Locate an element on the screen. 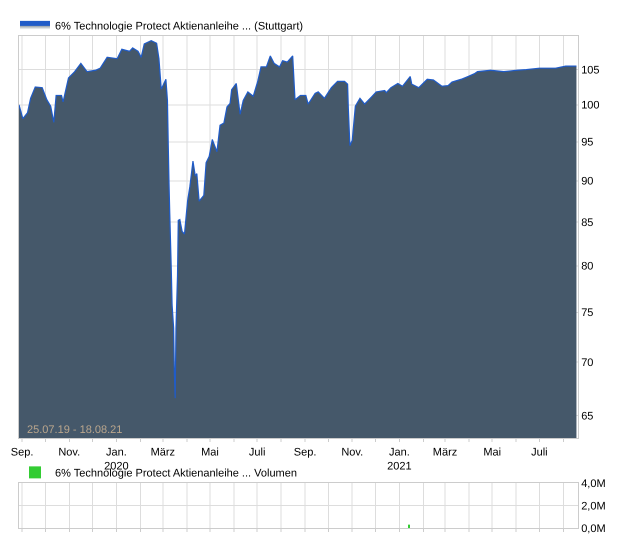 Image resolution: width=620 pixels, height=546 pixels. y-tick-label: 65 is located at coordinates (587, 416).